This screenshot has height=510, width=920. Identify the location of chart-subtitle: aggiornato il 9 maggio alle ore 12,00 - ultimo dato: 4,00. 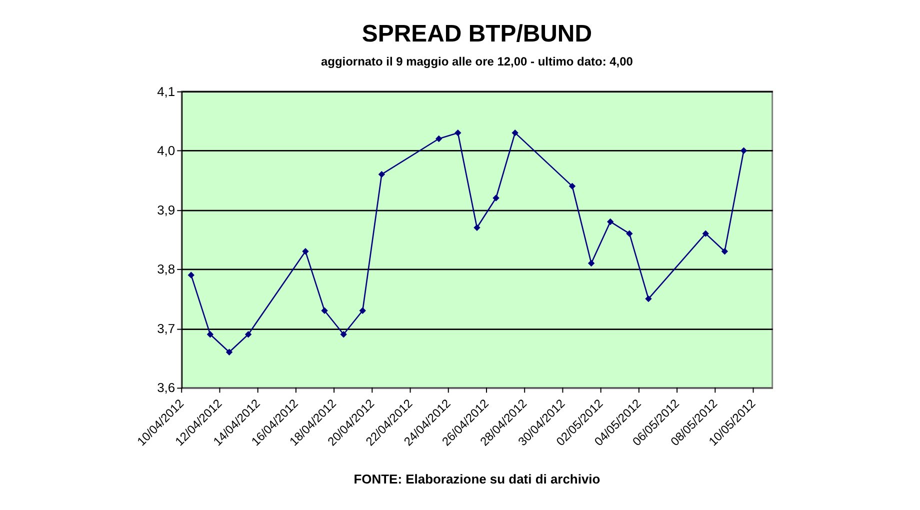
(477, 61).